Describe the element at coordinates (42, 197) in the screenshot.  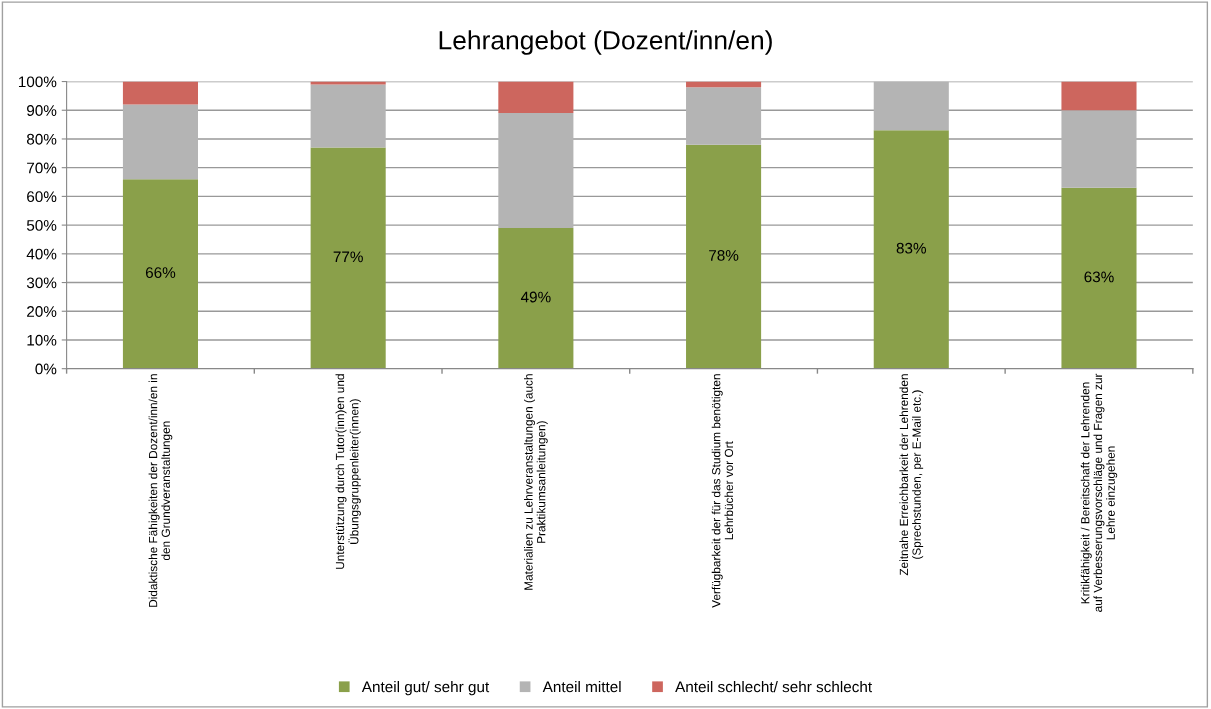
I see `y-tick-label: 60%` at that location.